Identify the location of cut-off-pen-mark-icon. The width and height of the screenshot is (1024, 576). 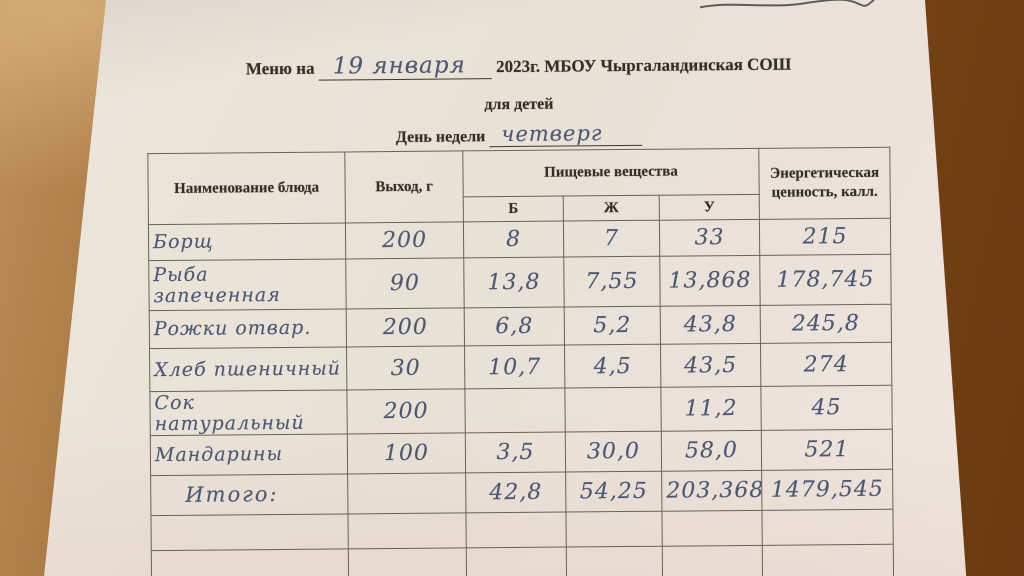
(787, 4).